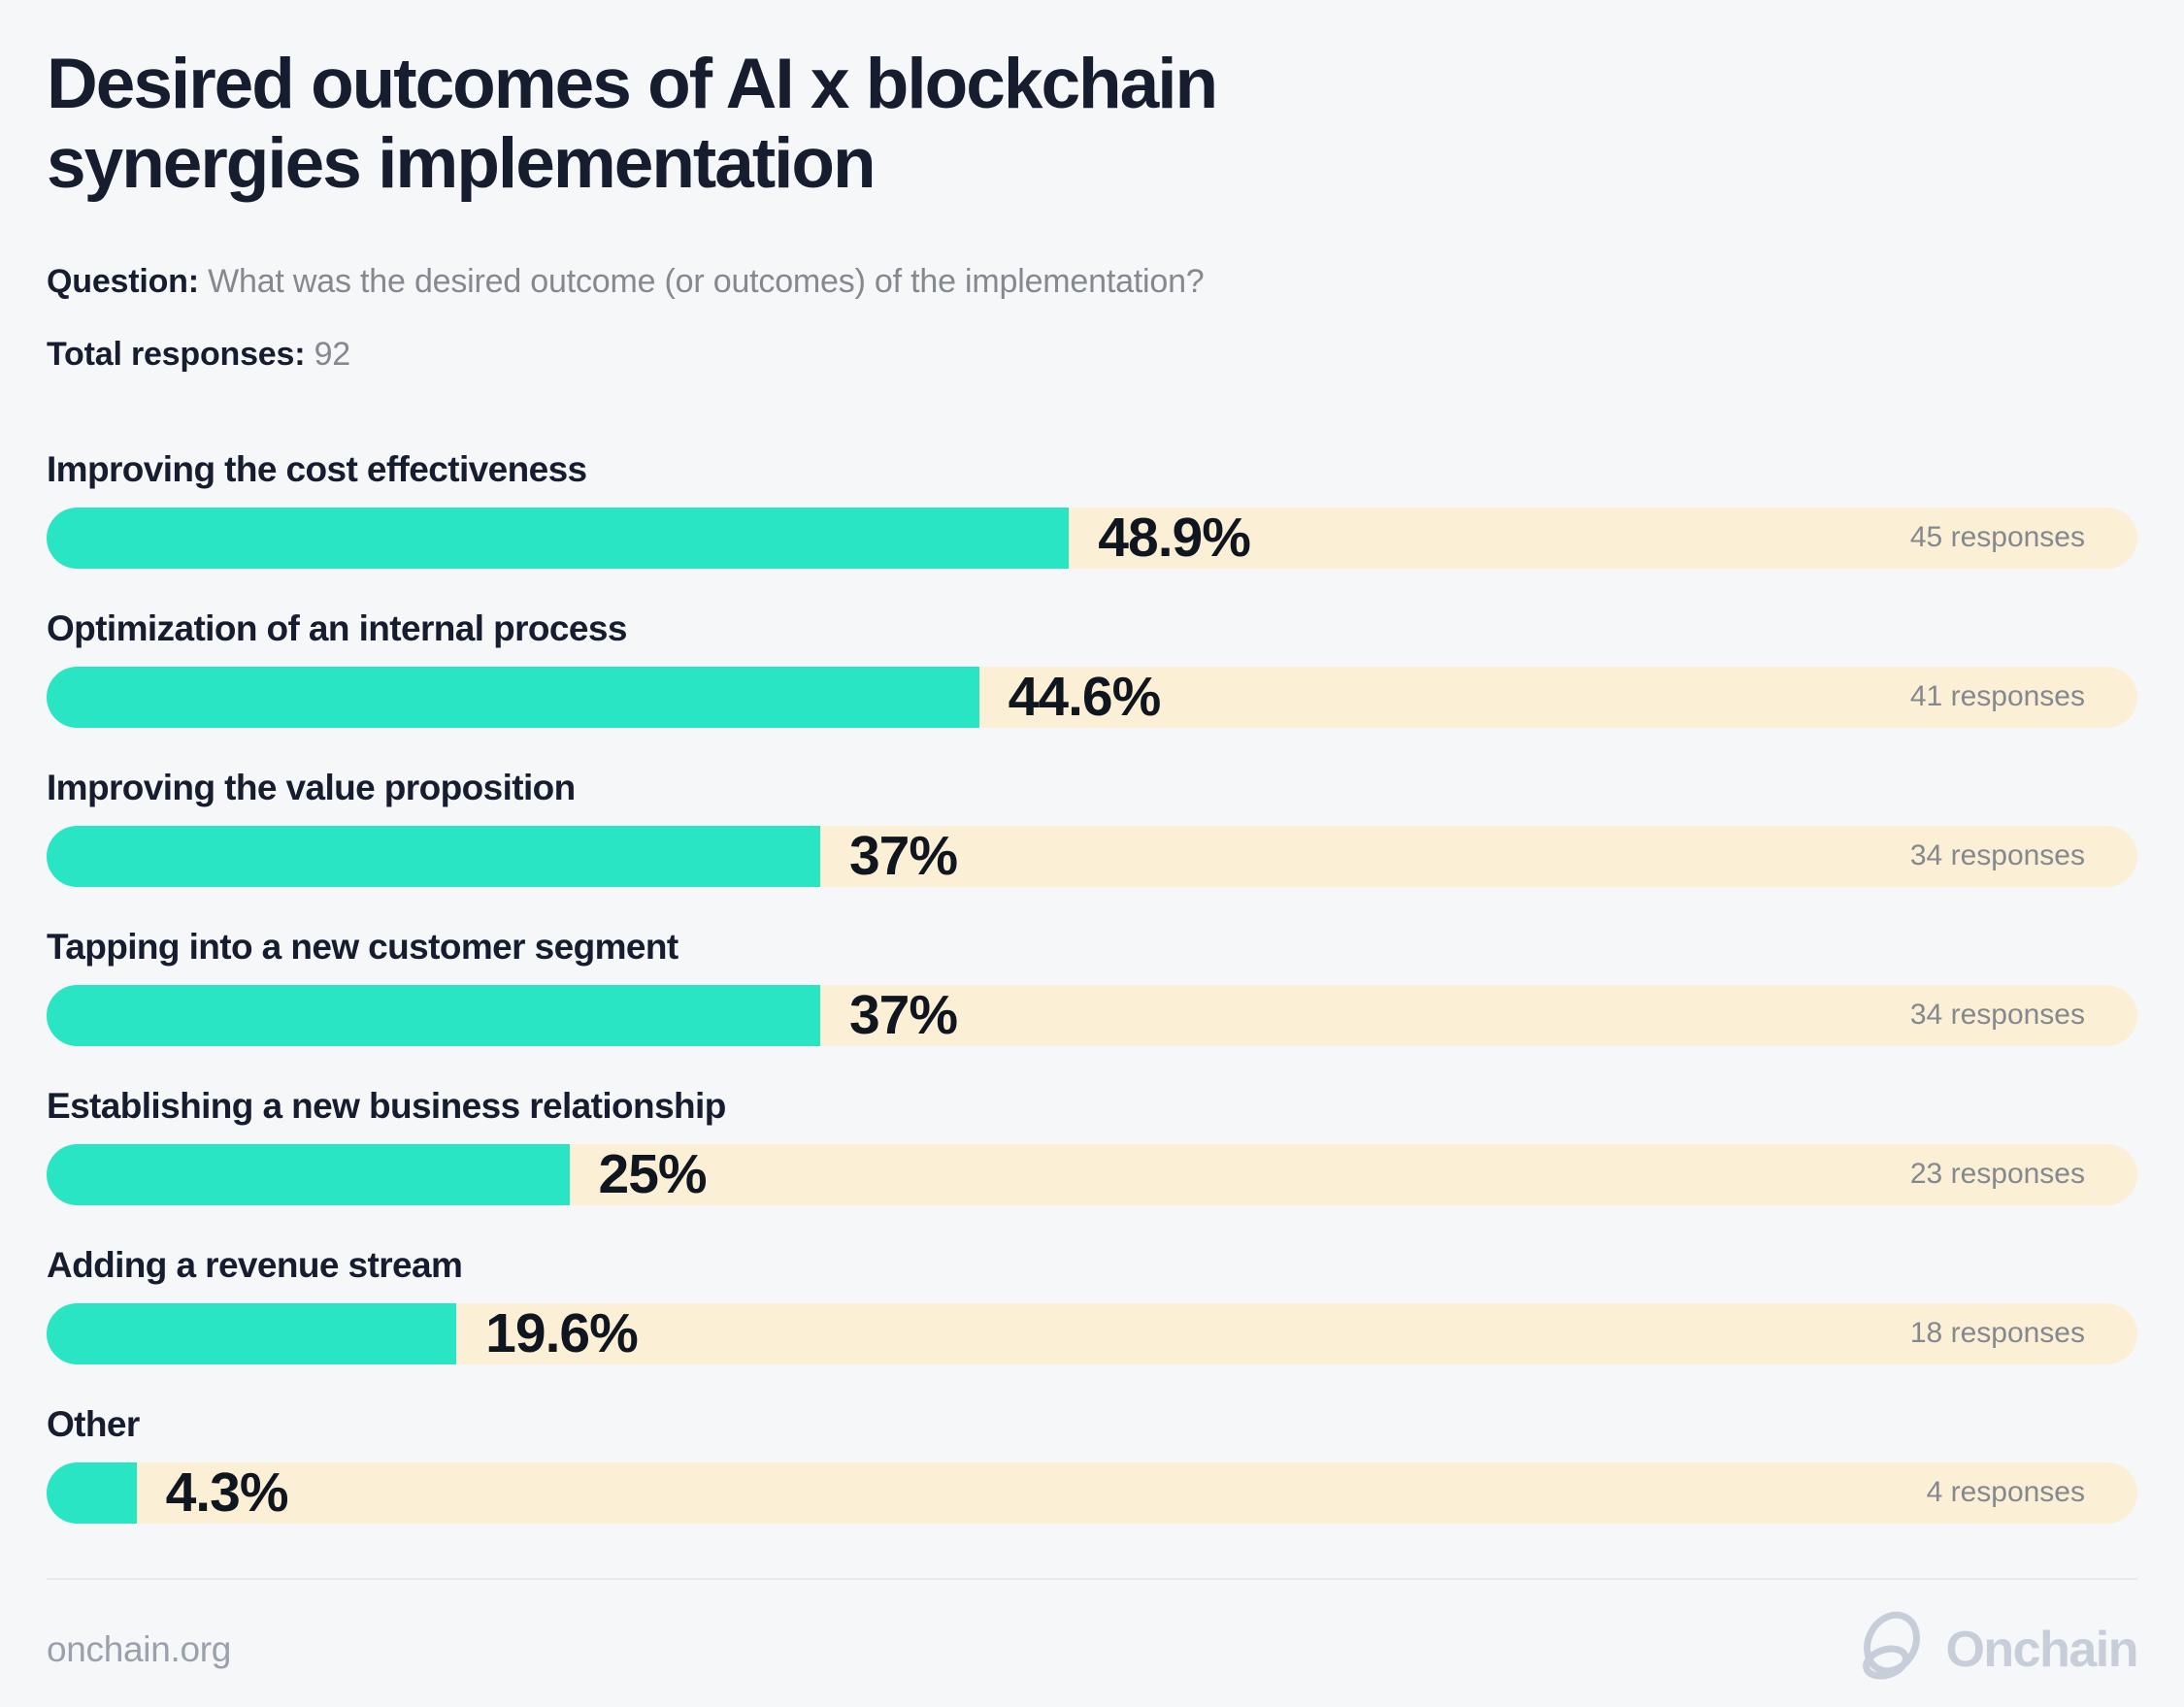  I want to click on total-responses-value: 92, so click(332, 354).